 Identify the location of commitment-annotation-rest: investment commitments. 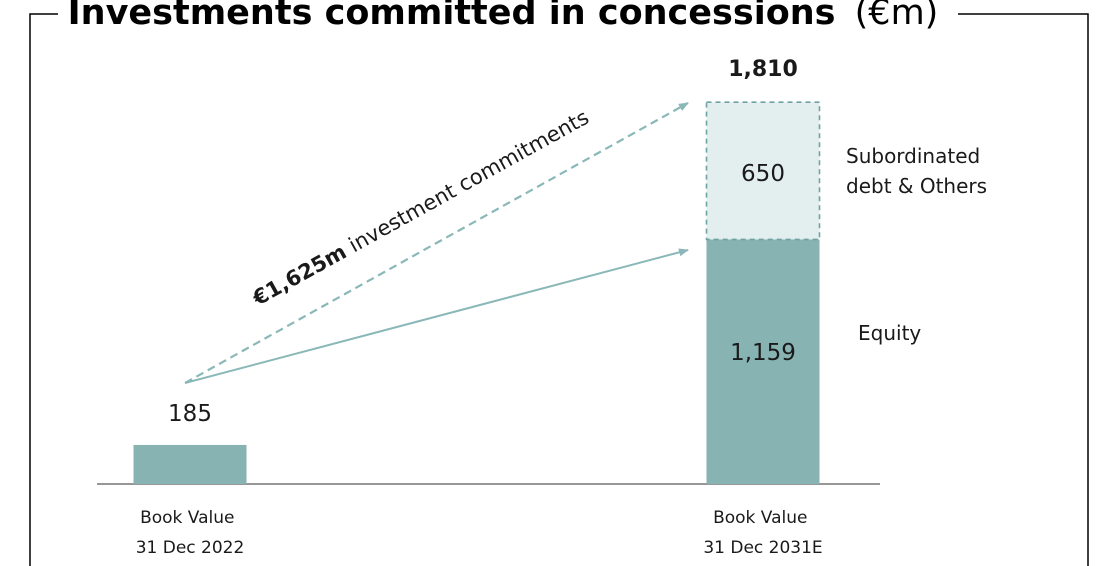
(466, 182).